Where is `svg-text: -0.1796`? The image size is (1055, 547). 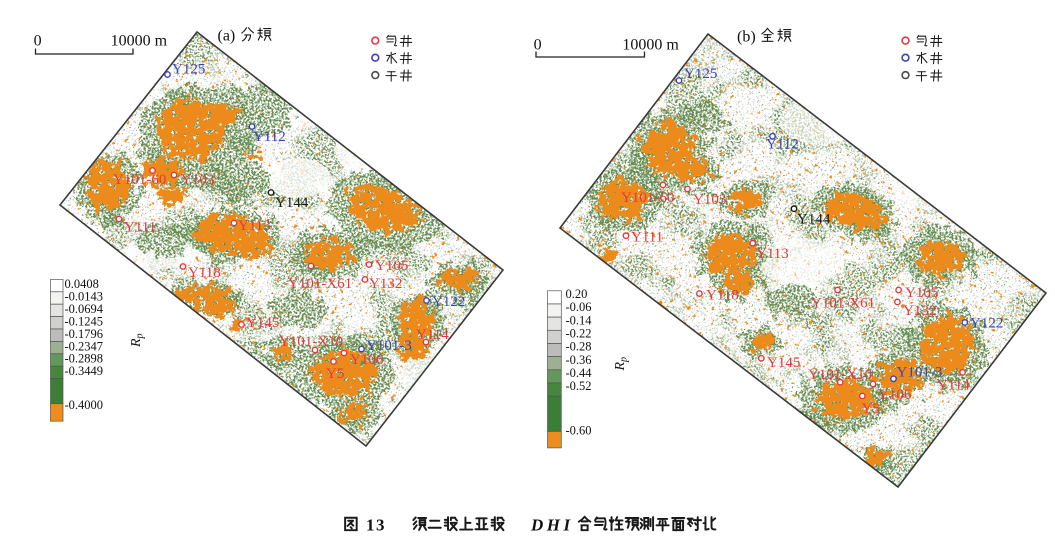 svg-text: -0.1796 is located at coordinates (84, 334).